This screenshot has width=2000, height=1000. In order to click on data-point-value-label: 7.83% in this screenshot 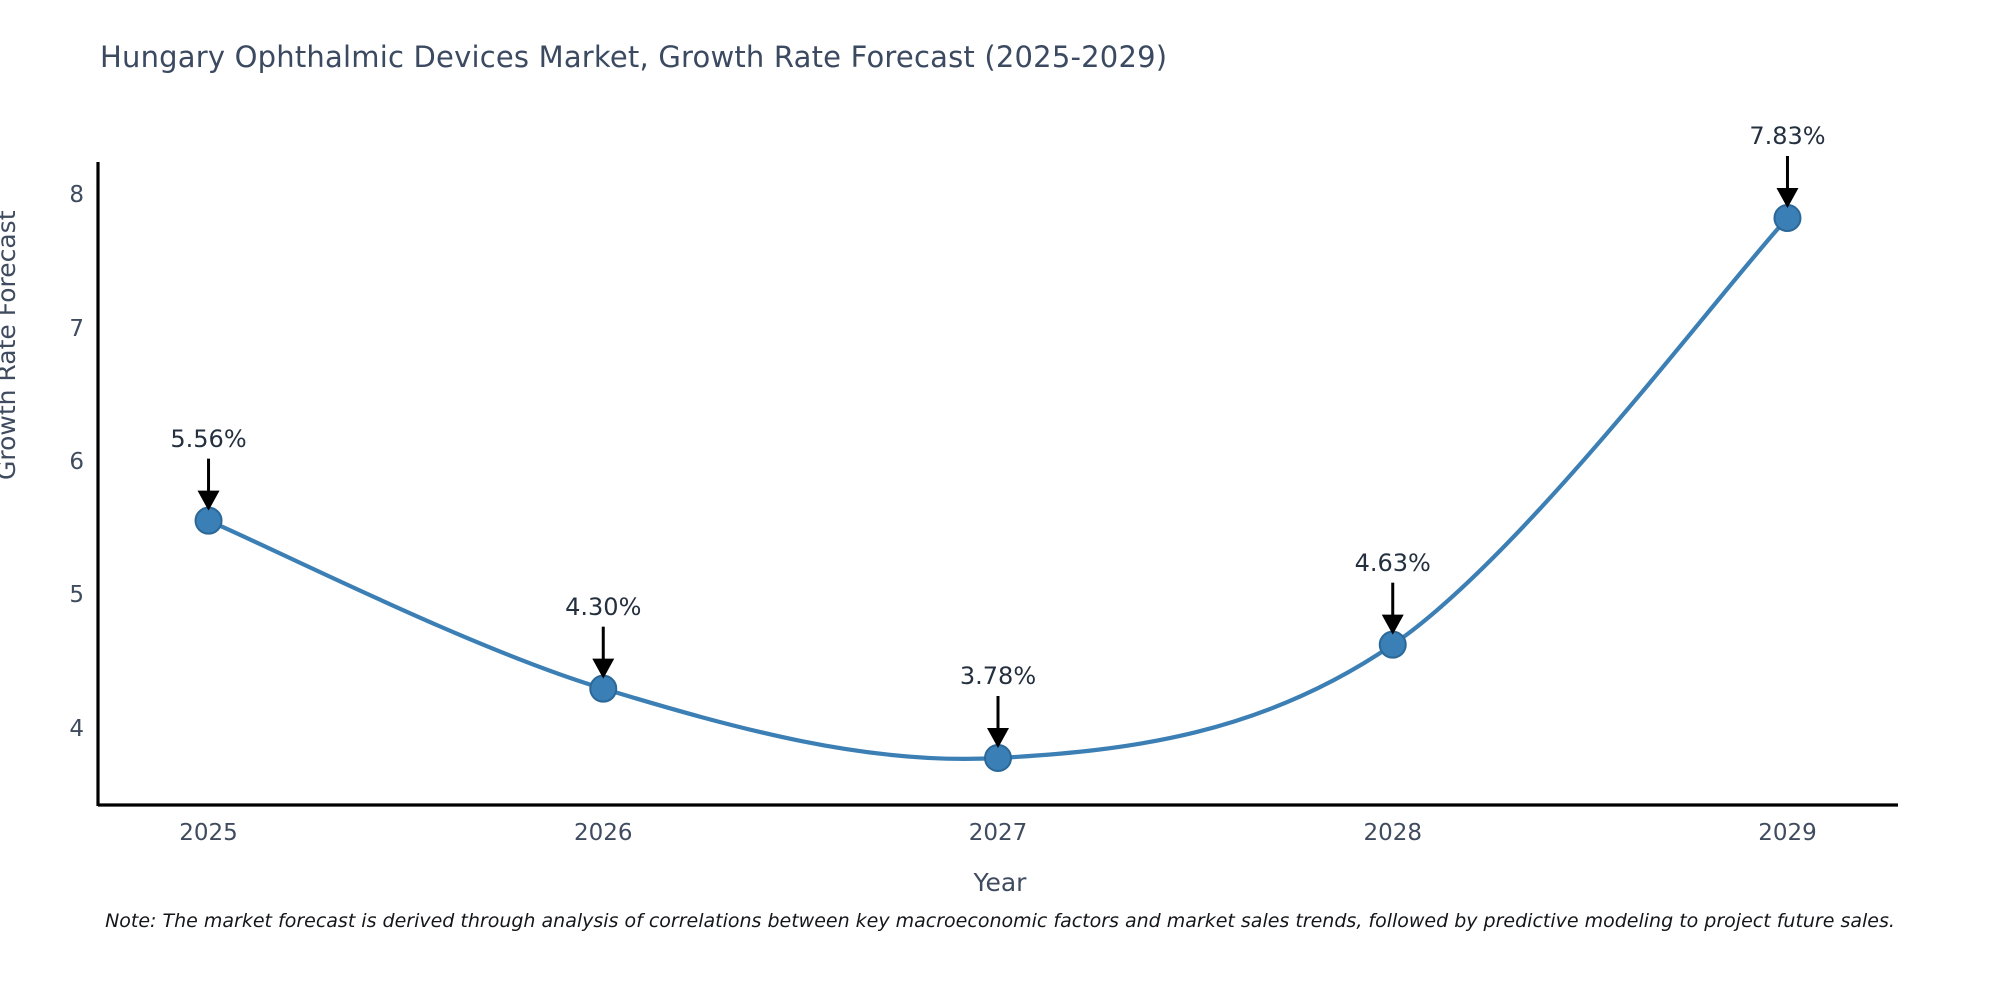, I will do `click(1787, 136)`.